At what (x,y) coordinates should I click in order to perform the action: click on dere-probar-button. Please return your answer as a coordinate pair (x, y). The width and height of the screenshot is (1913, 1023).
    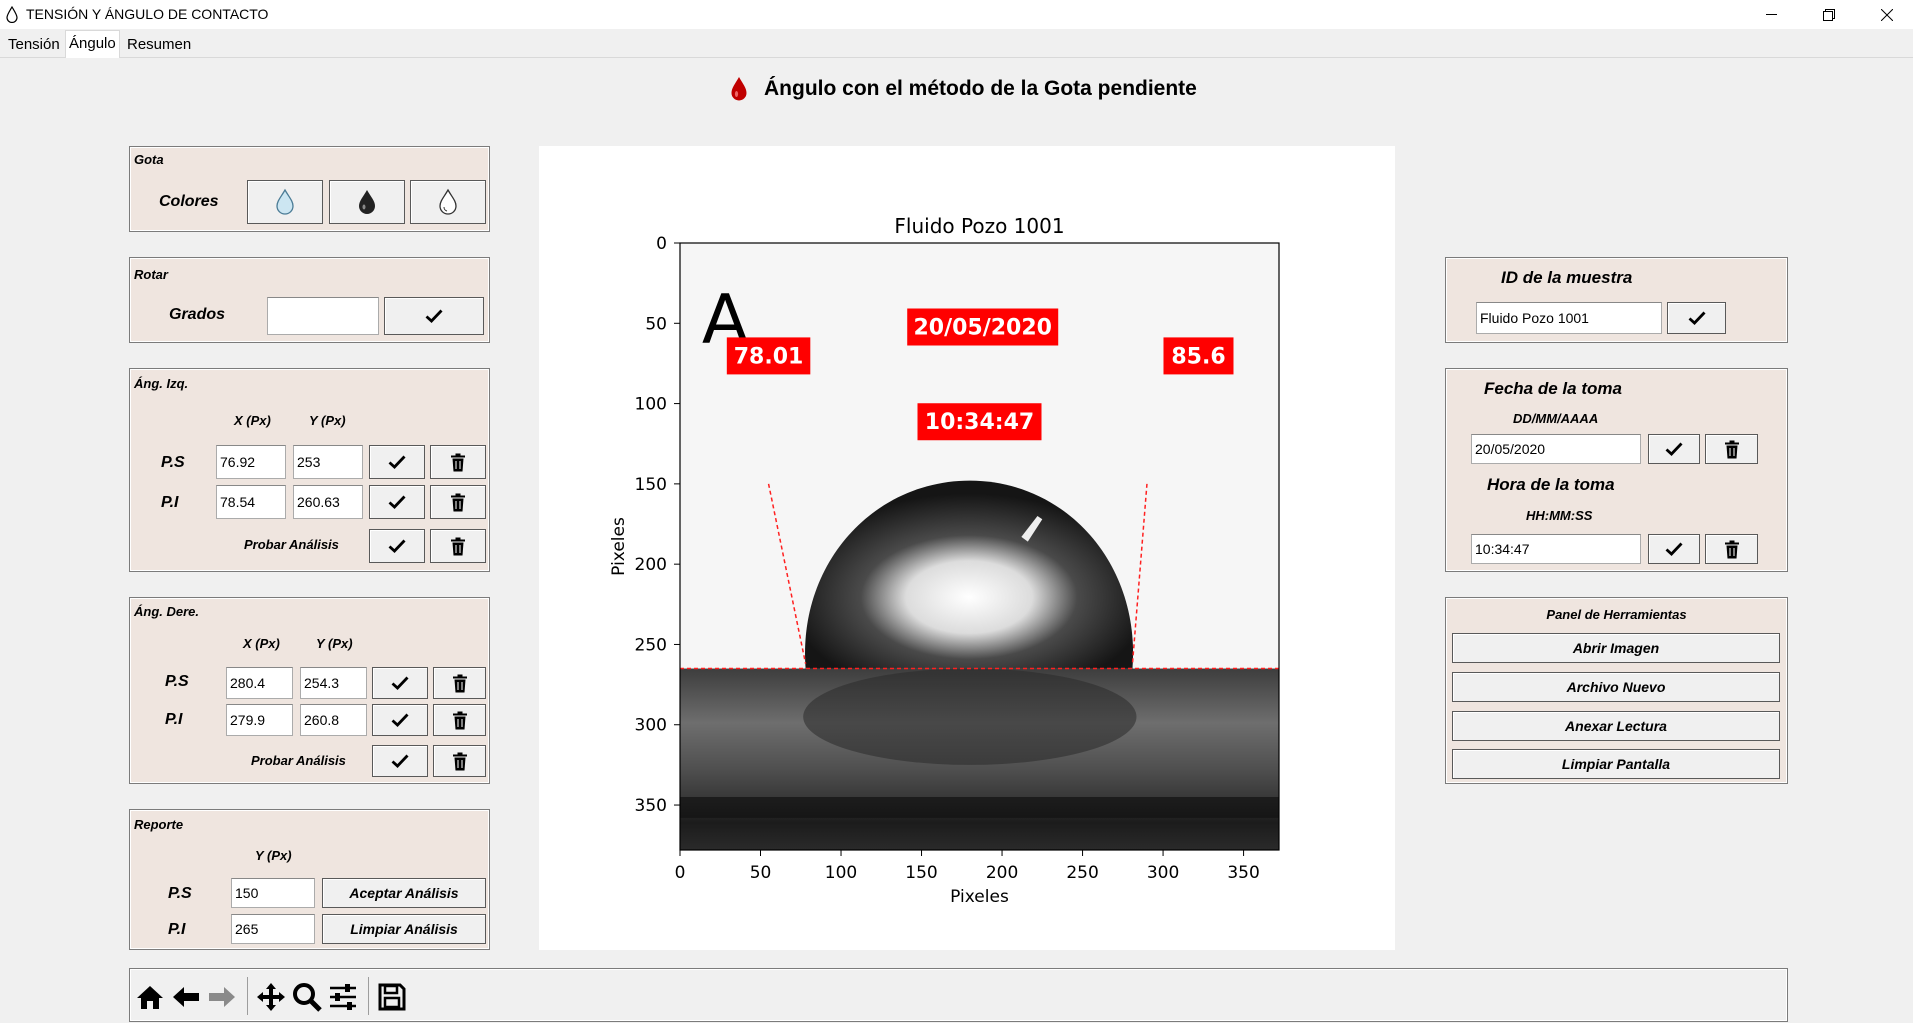
    Looking at the image, I should click on (400, 761).